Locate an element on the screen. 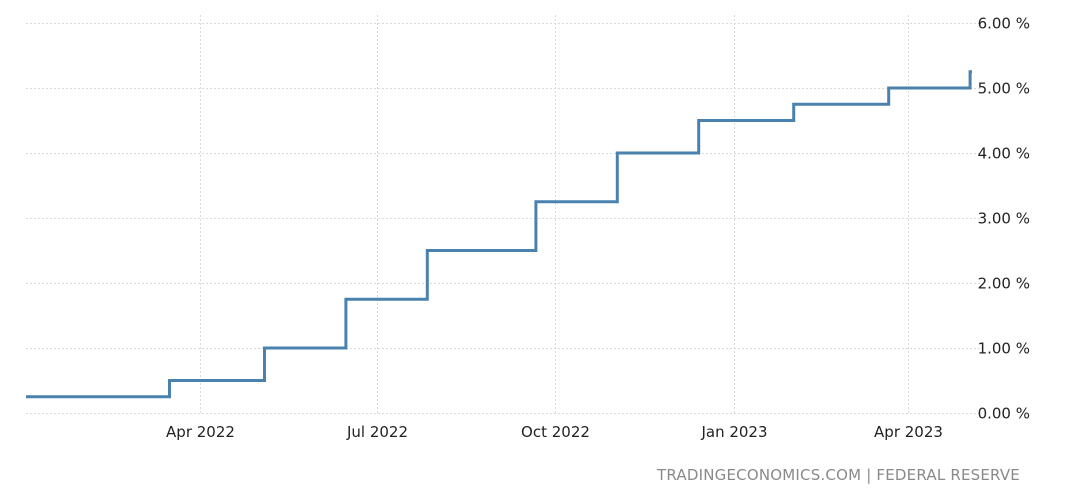 This screenshot has height=503, width=1080. x-tick-label: Jan 2023 is located at coordinates (733, 432).